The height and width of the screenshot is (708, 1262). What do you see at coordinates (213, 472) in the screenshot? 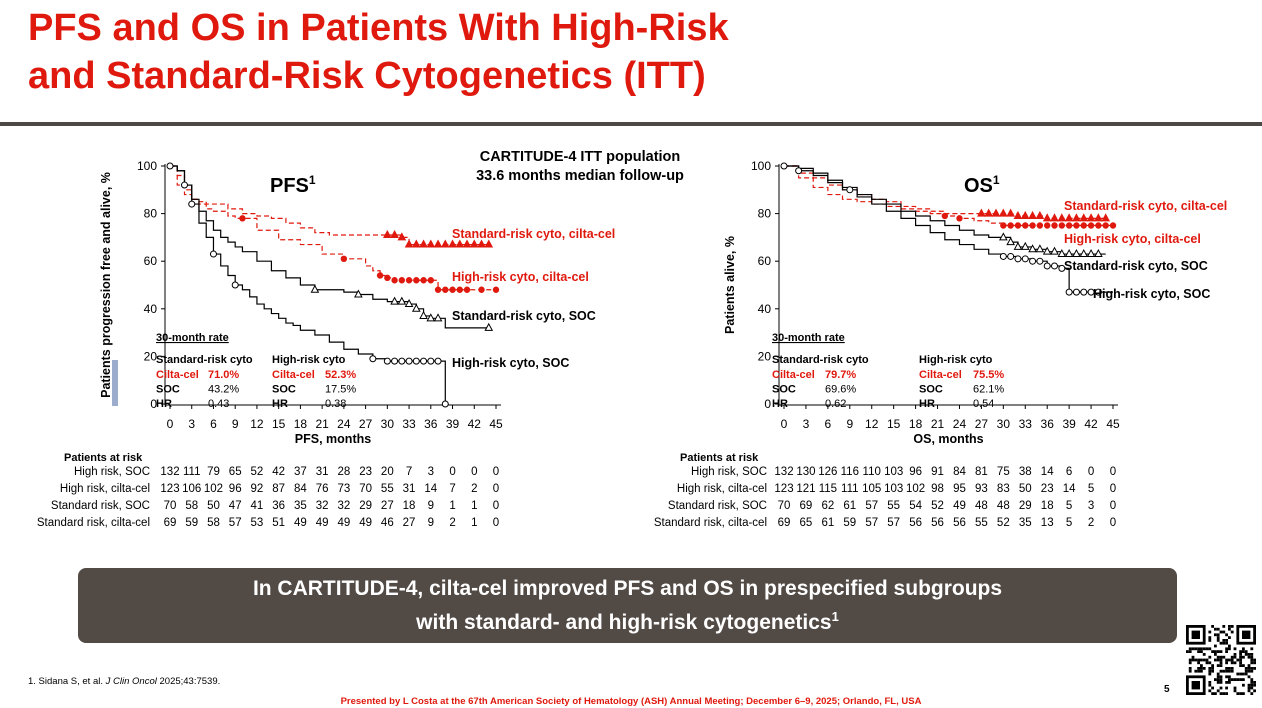
I see `pfs-at-risk-cell: 79` at bounding box center [213, 472].